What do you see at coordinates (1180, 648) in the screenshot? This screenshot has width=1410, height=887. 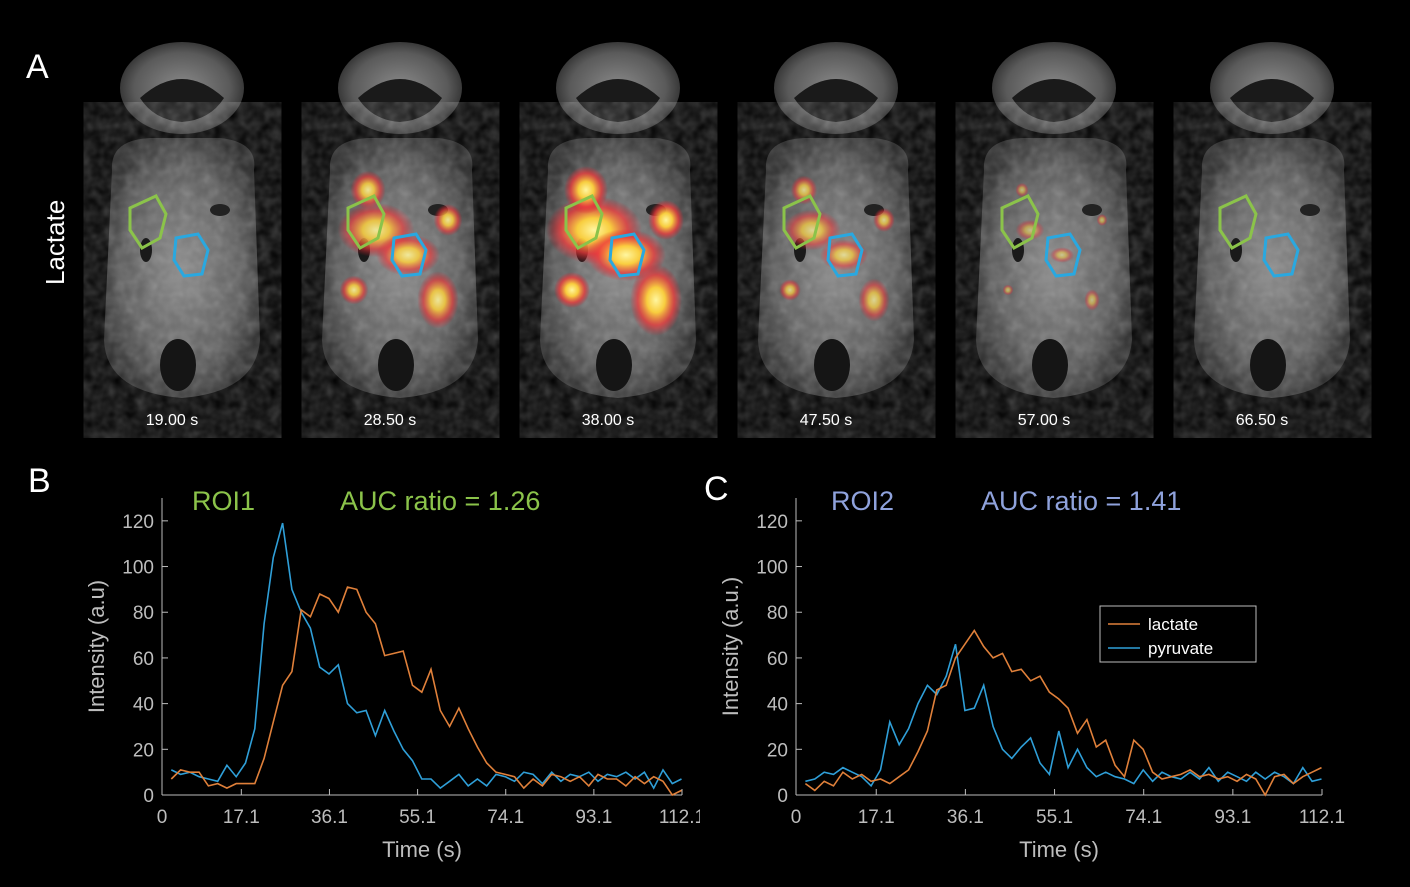 I see `legend-label-pyruvate: pyruvate` at bounding box center [1180, 648].